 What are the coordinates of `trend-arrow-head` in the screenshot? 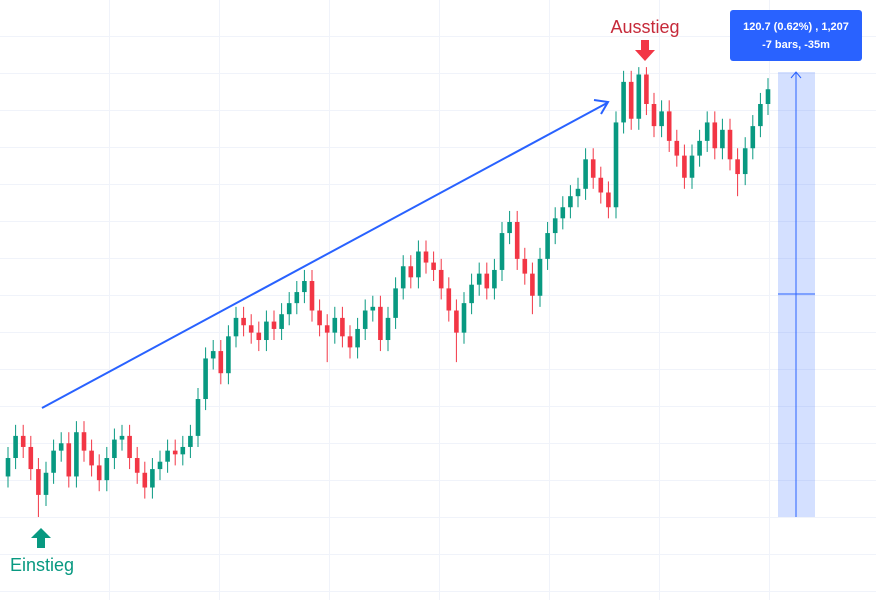 It's located at (601, 107).